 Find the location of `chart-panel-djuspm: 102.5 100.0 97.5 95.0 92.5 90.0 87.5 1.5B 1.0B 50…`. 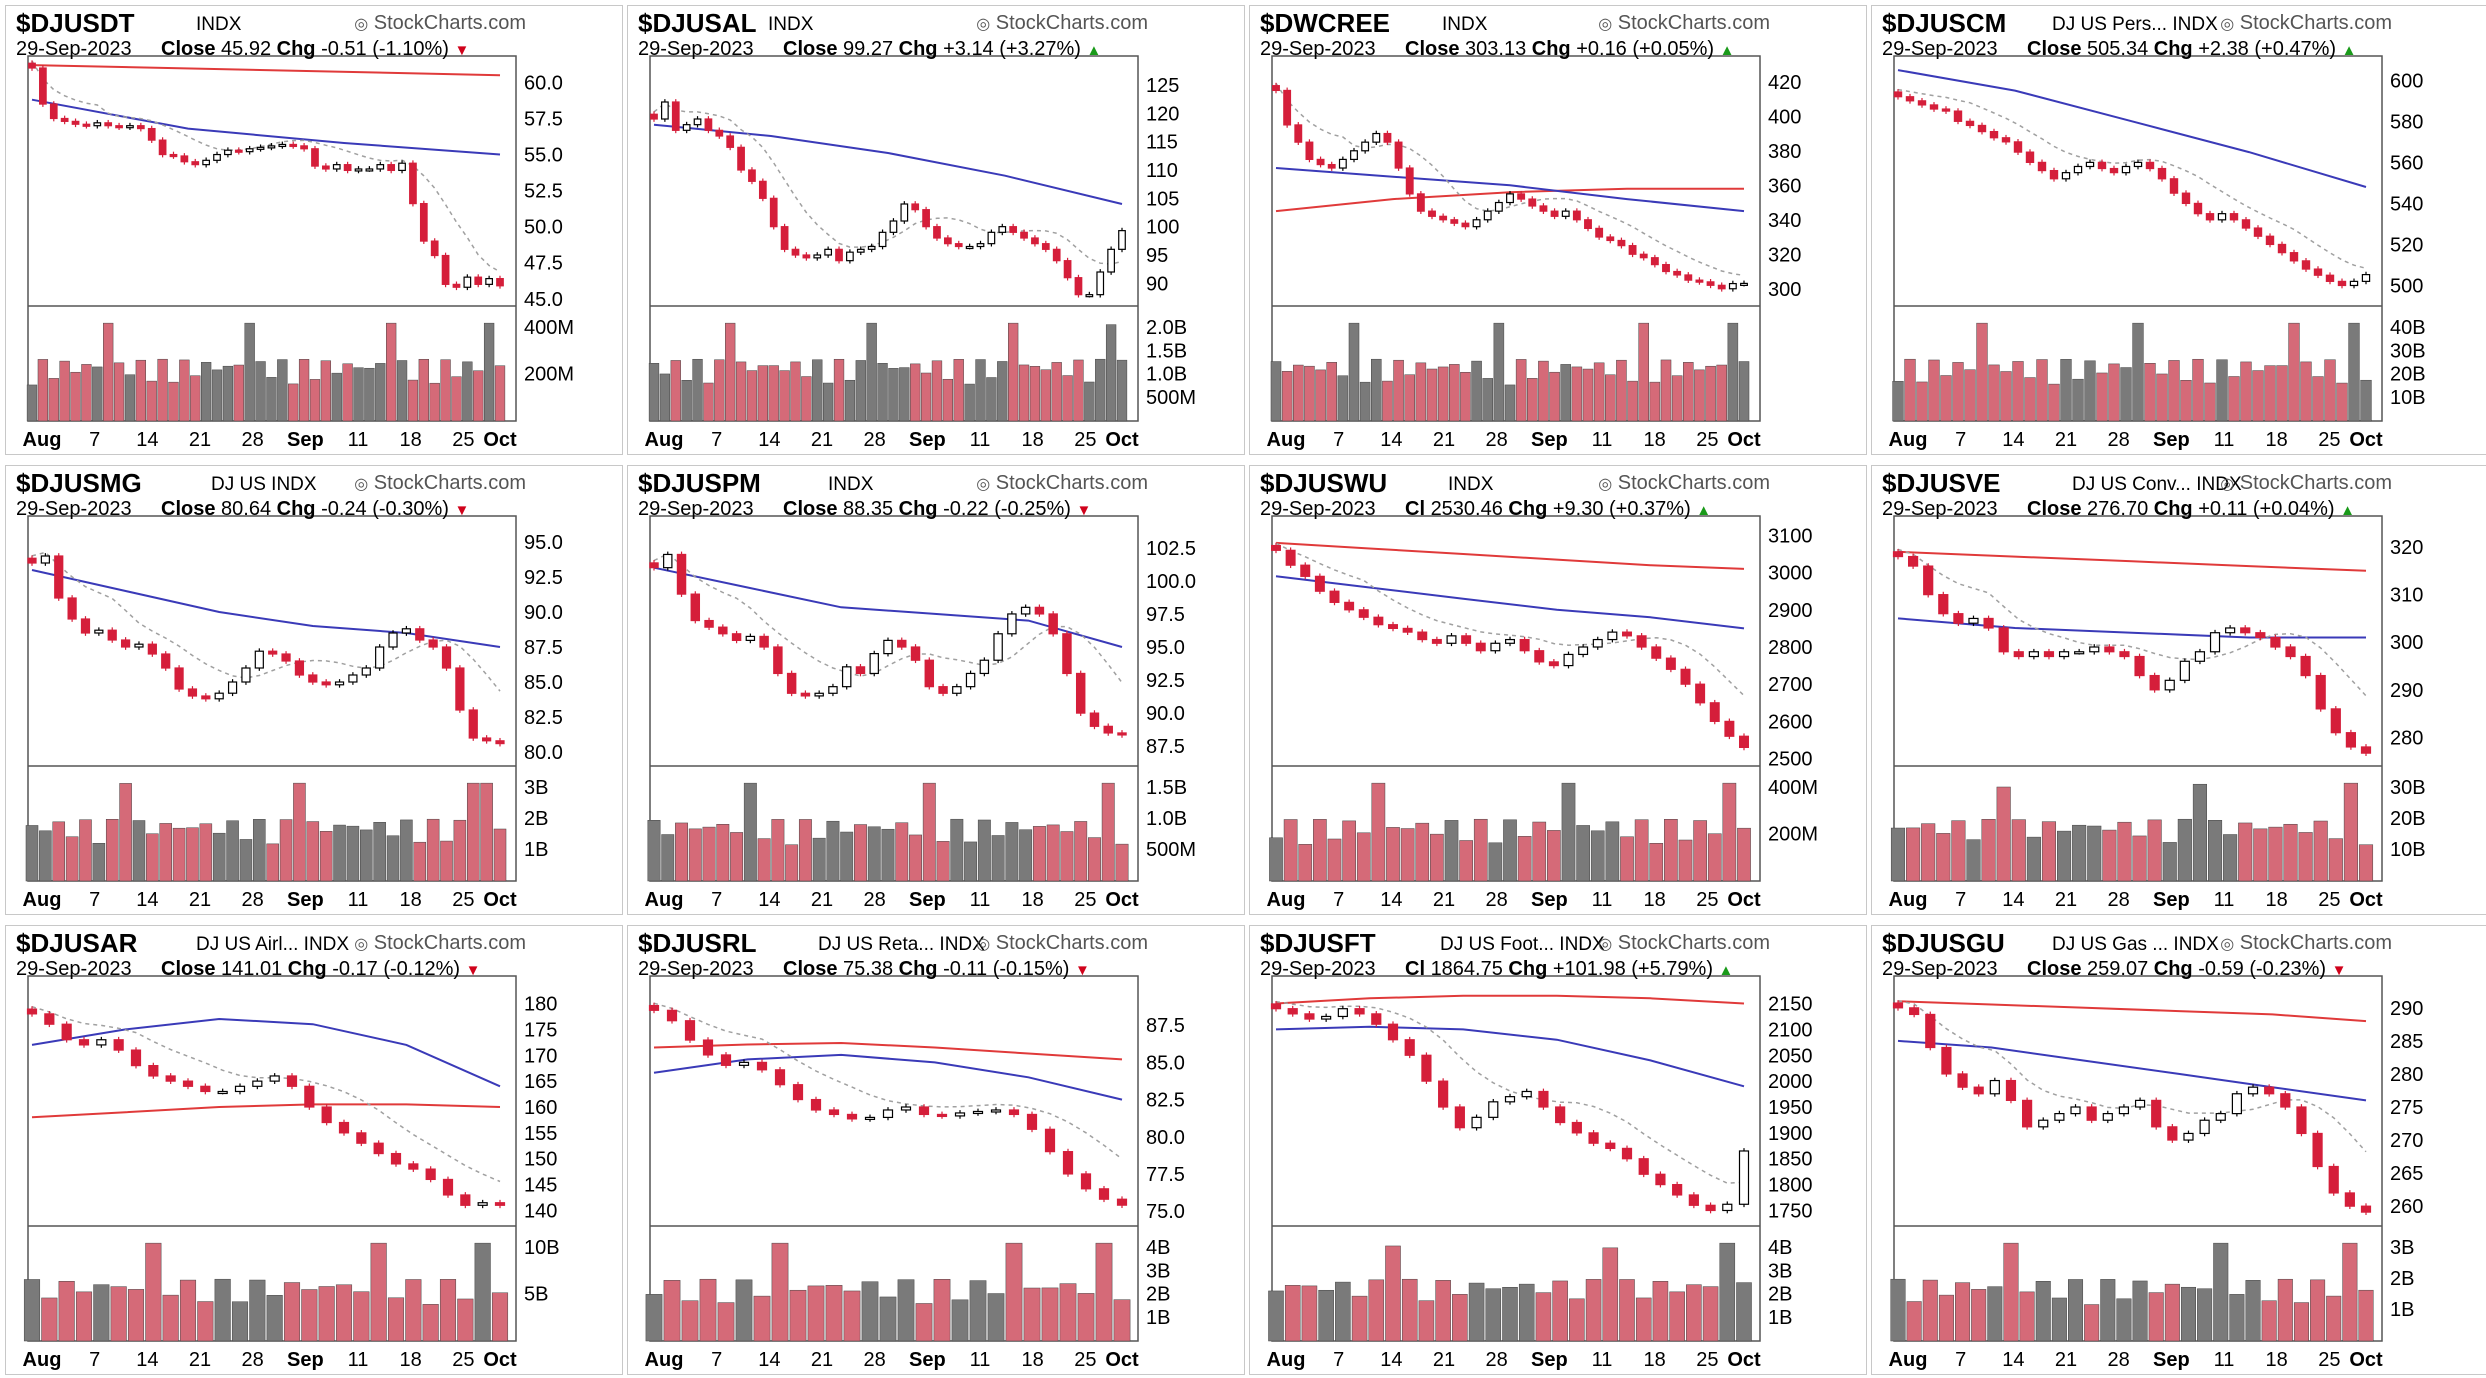

chart-panel-djuspm: 102.5 100.0 97.5 95.0 92.5 90.0 87.5 1.5B 1.0B 50… is located at coordinates (936, 690).